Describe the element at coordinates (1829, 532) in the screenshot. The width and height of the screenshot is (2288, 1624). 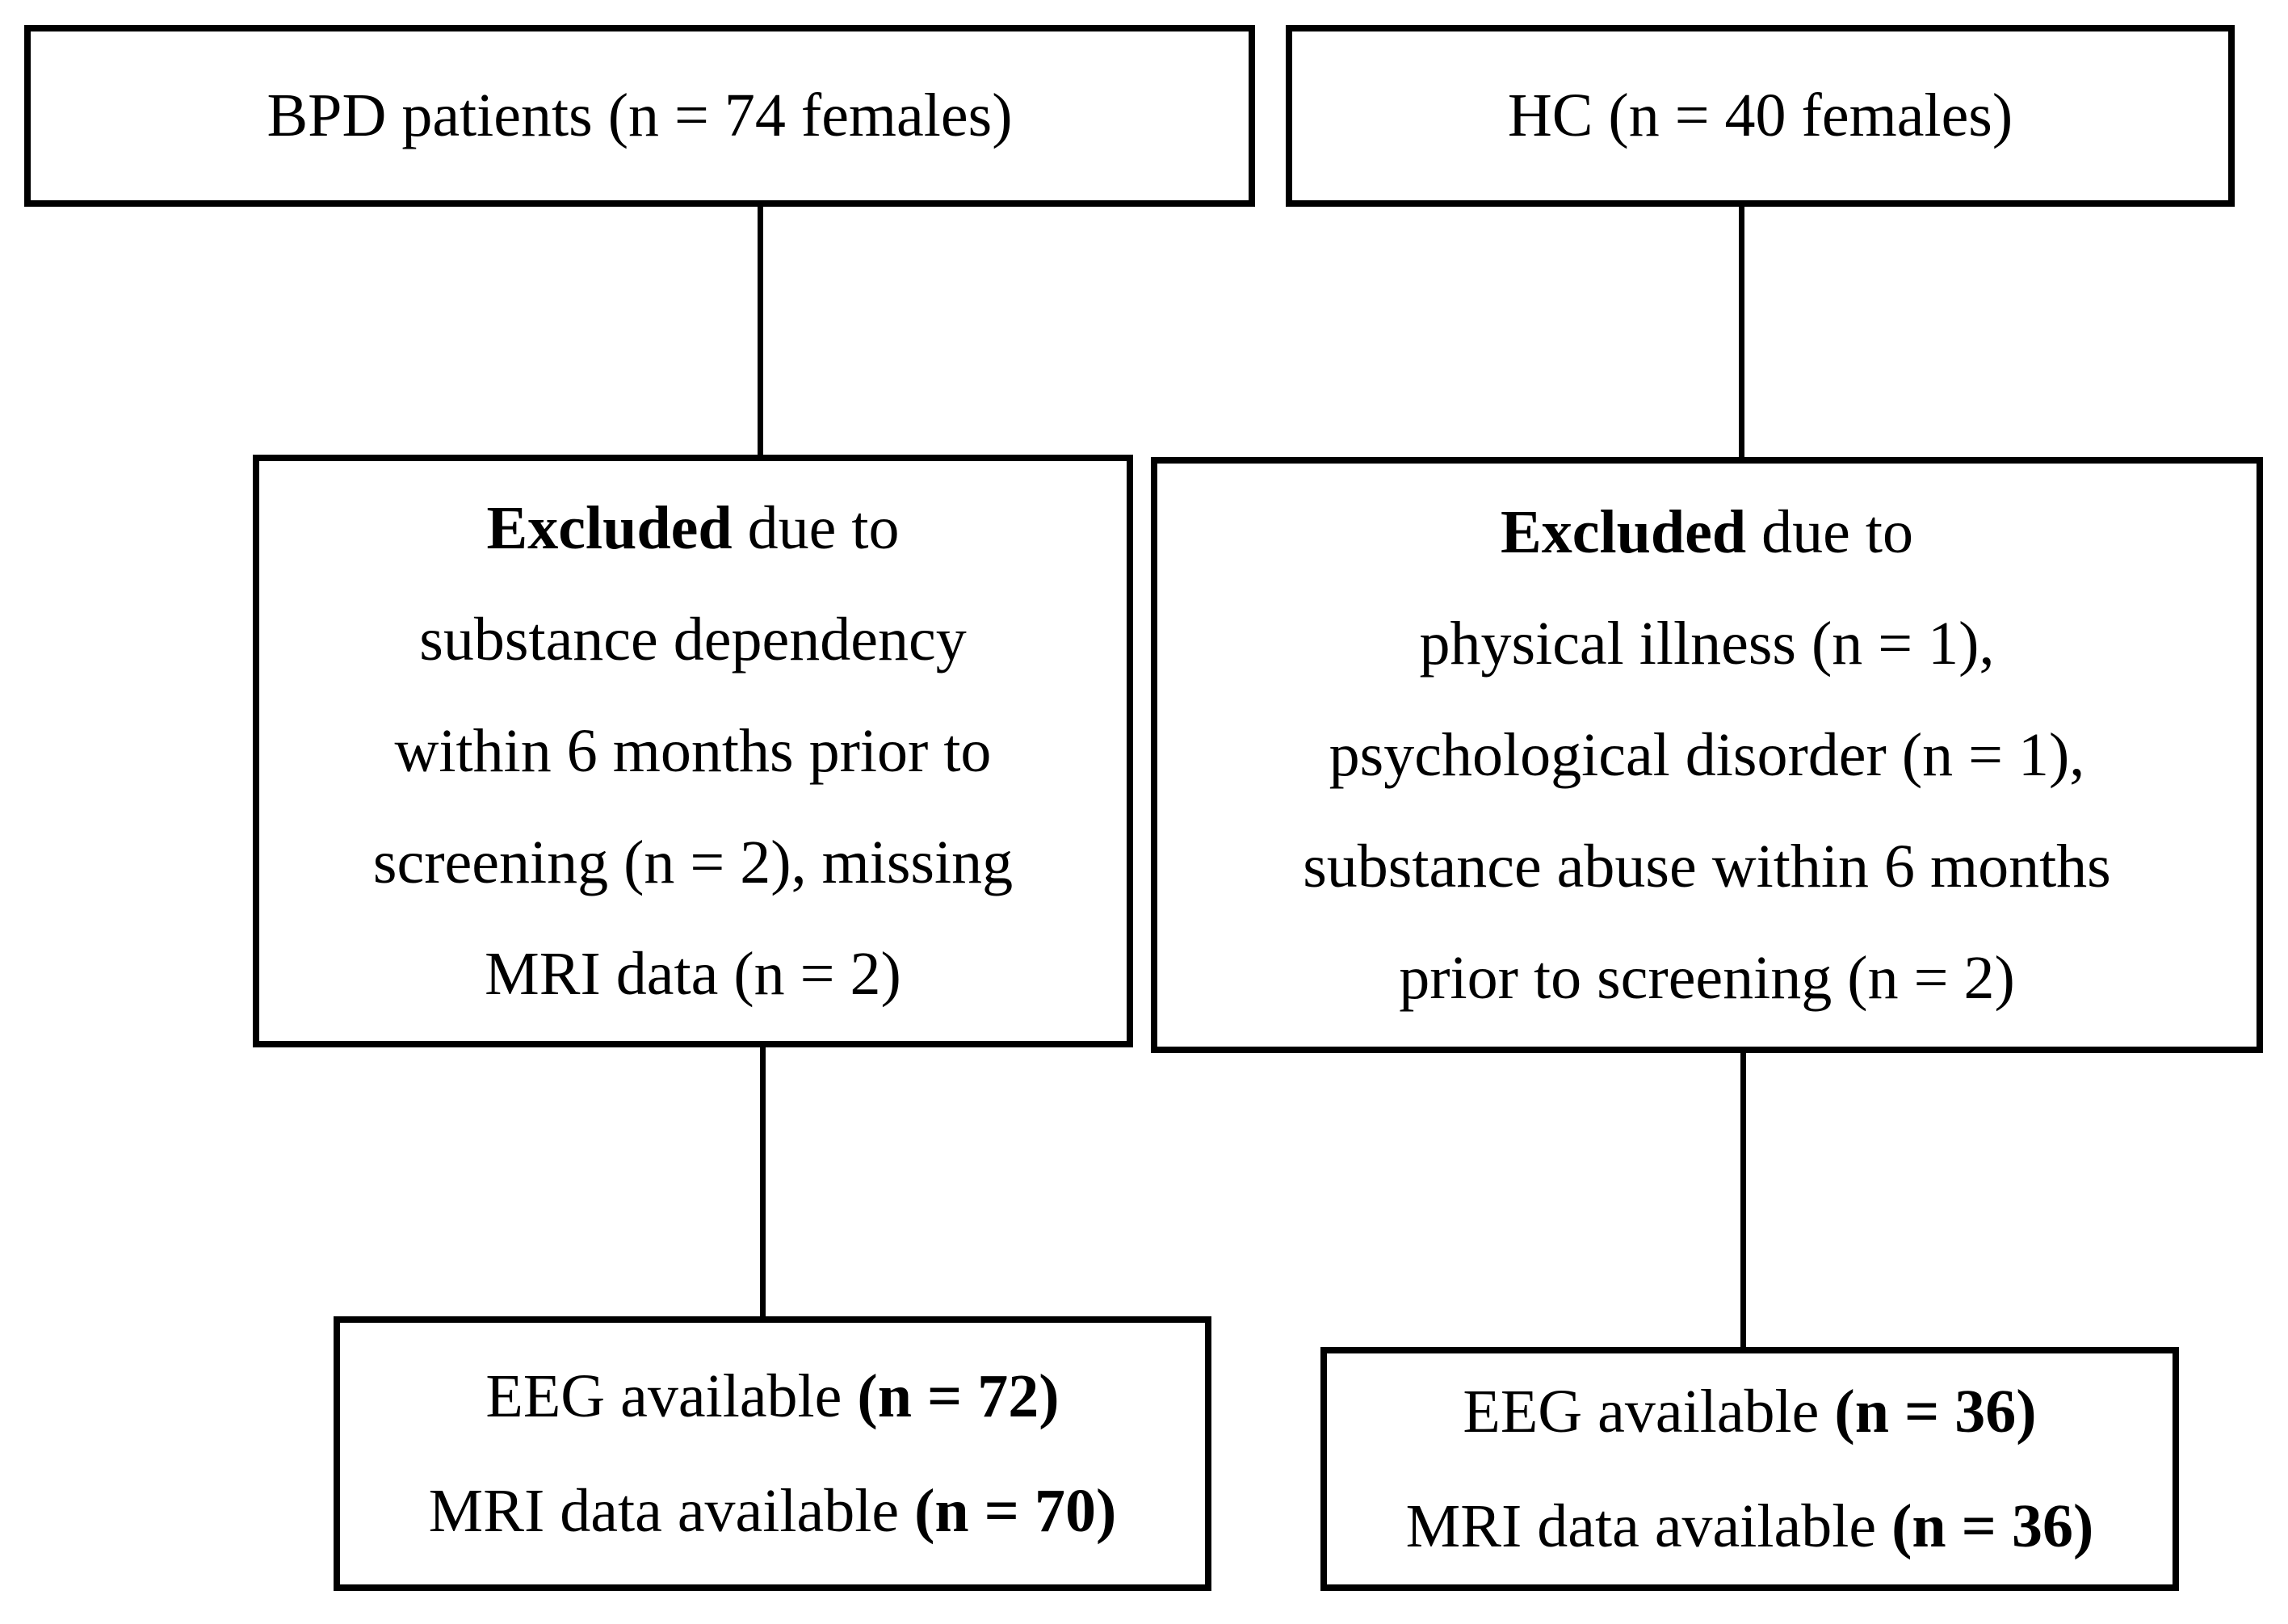
I see `hc-excluded-line-1-rest: due to` at that location.